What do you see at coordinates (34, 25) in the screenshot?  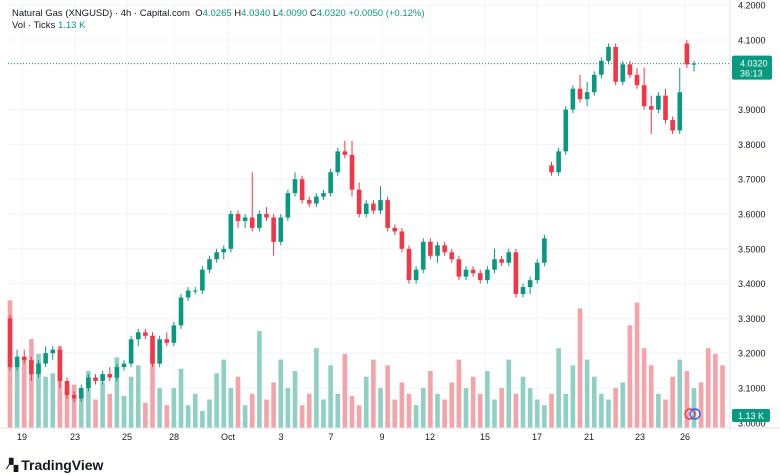 I see `volume-label: Vol · Ticks` at bounding box center [34, 25].